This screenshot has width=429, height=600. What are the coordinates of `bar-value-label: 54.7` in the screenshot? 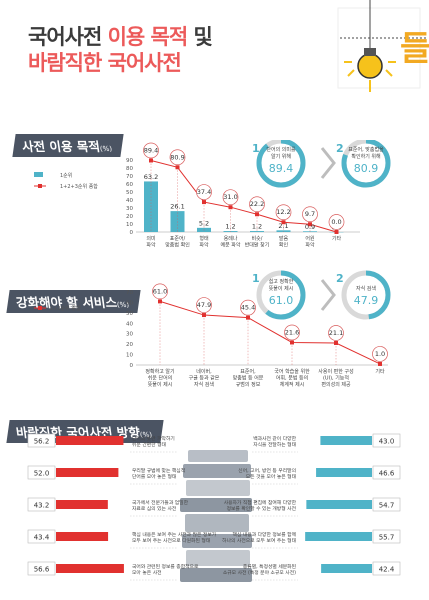 It's located at (387, 506).